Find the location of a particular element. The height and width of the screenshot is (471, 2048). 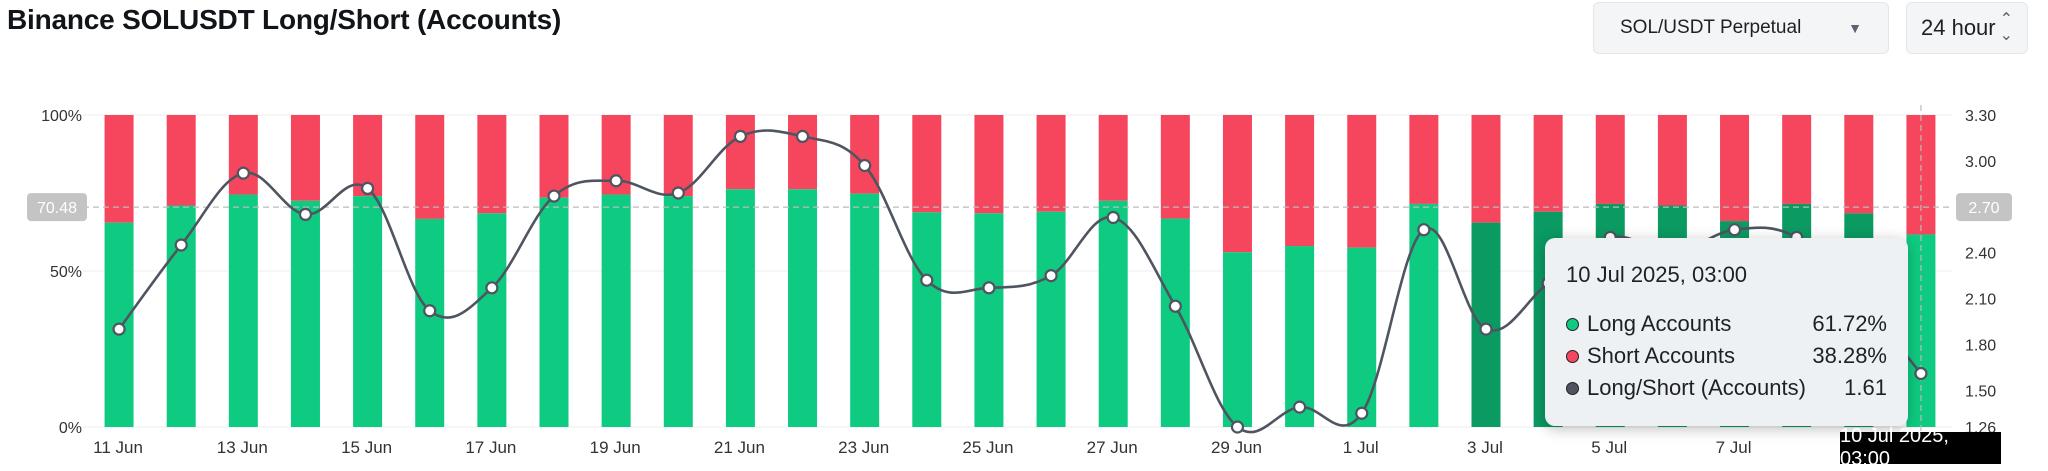

symbol-select-value: SOL/USDT Perpetual is located at coordinates (1711, 27).